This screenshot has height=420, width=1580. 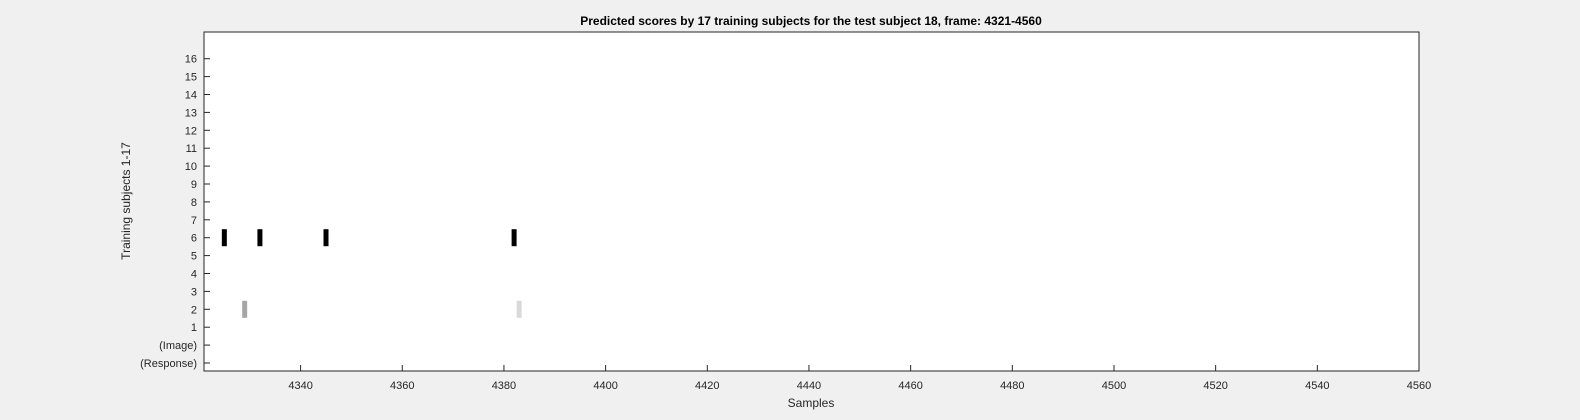 I want to click on y-tick-label: 8, so click(x=194, y=203).